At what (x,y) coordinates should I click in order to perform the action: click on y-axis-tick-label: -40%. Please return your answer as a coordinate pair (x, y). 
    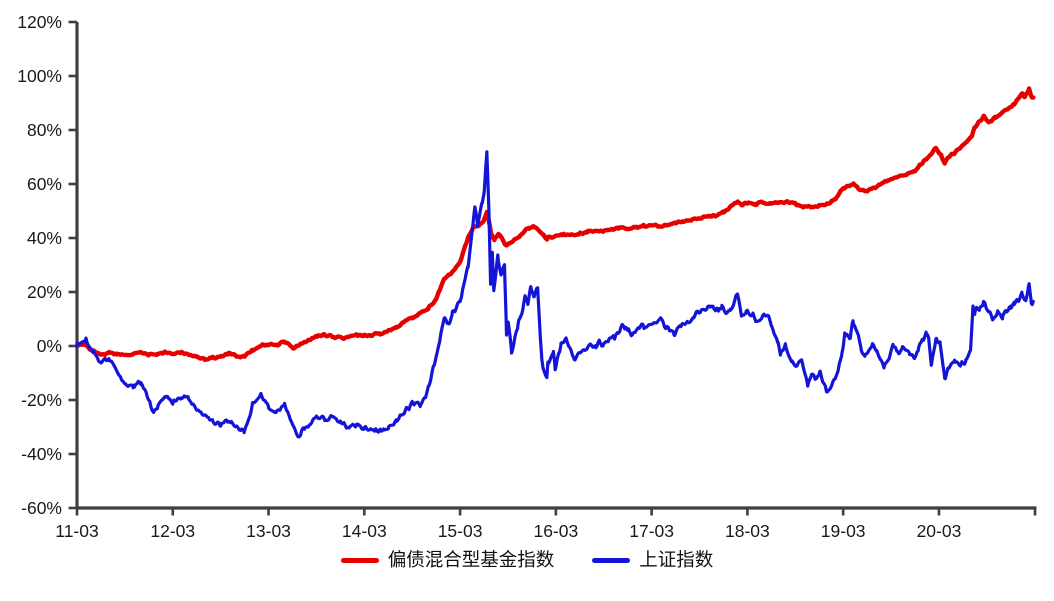
    Looking at the image, I should click on (41, 454).